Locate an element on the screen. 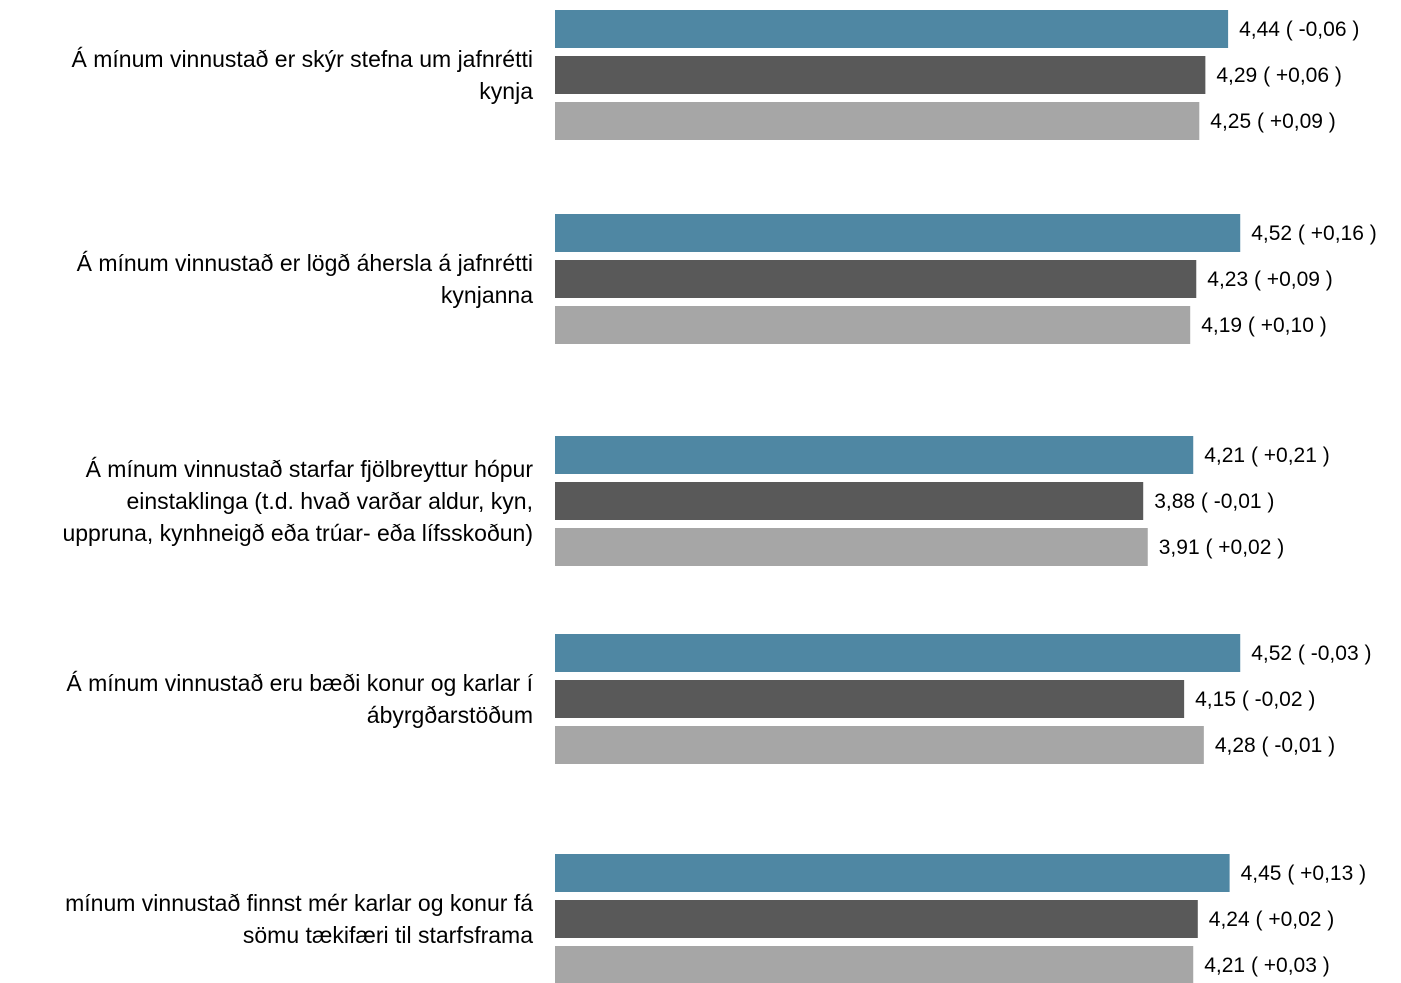 The height and width of the screenshot is (983, 1401). category-label-line: kynja is located at coordinates (506, 91).